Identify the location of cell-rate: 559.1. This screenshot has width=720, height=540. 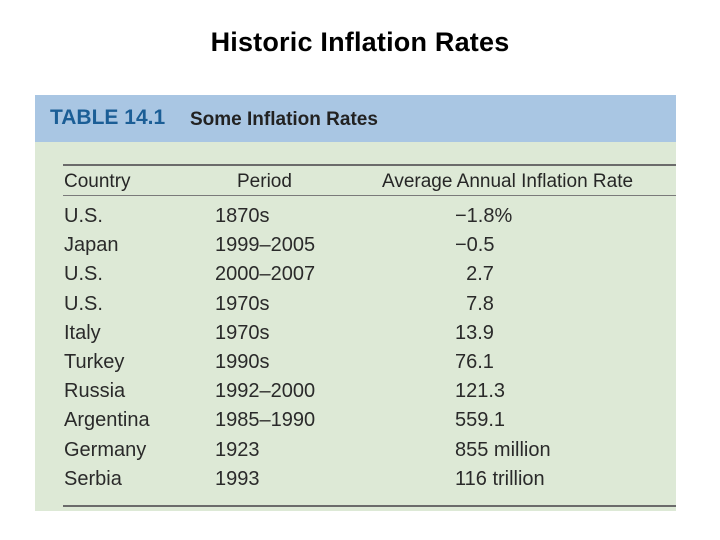
(480, 420).